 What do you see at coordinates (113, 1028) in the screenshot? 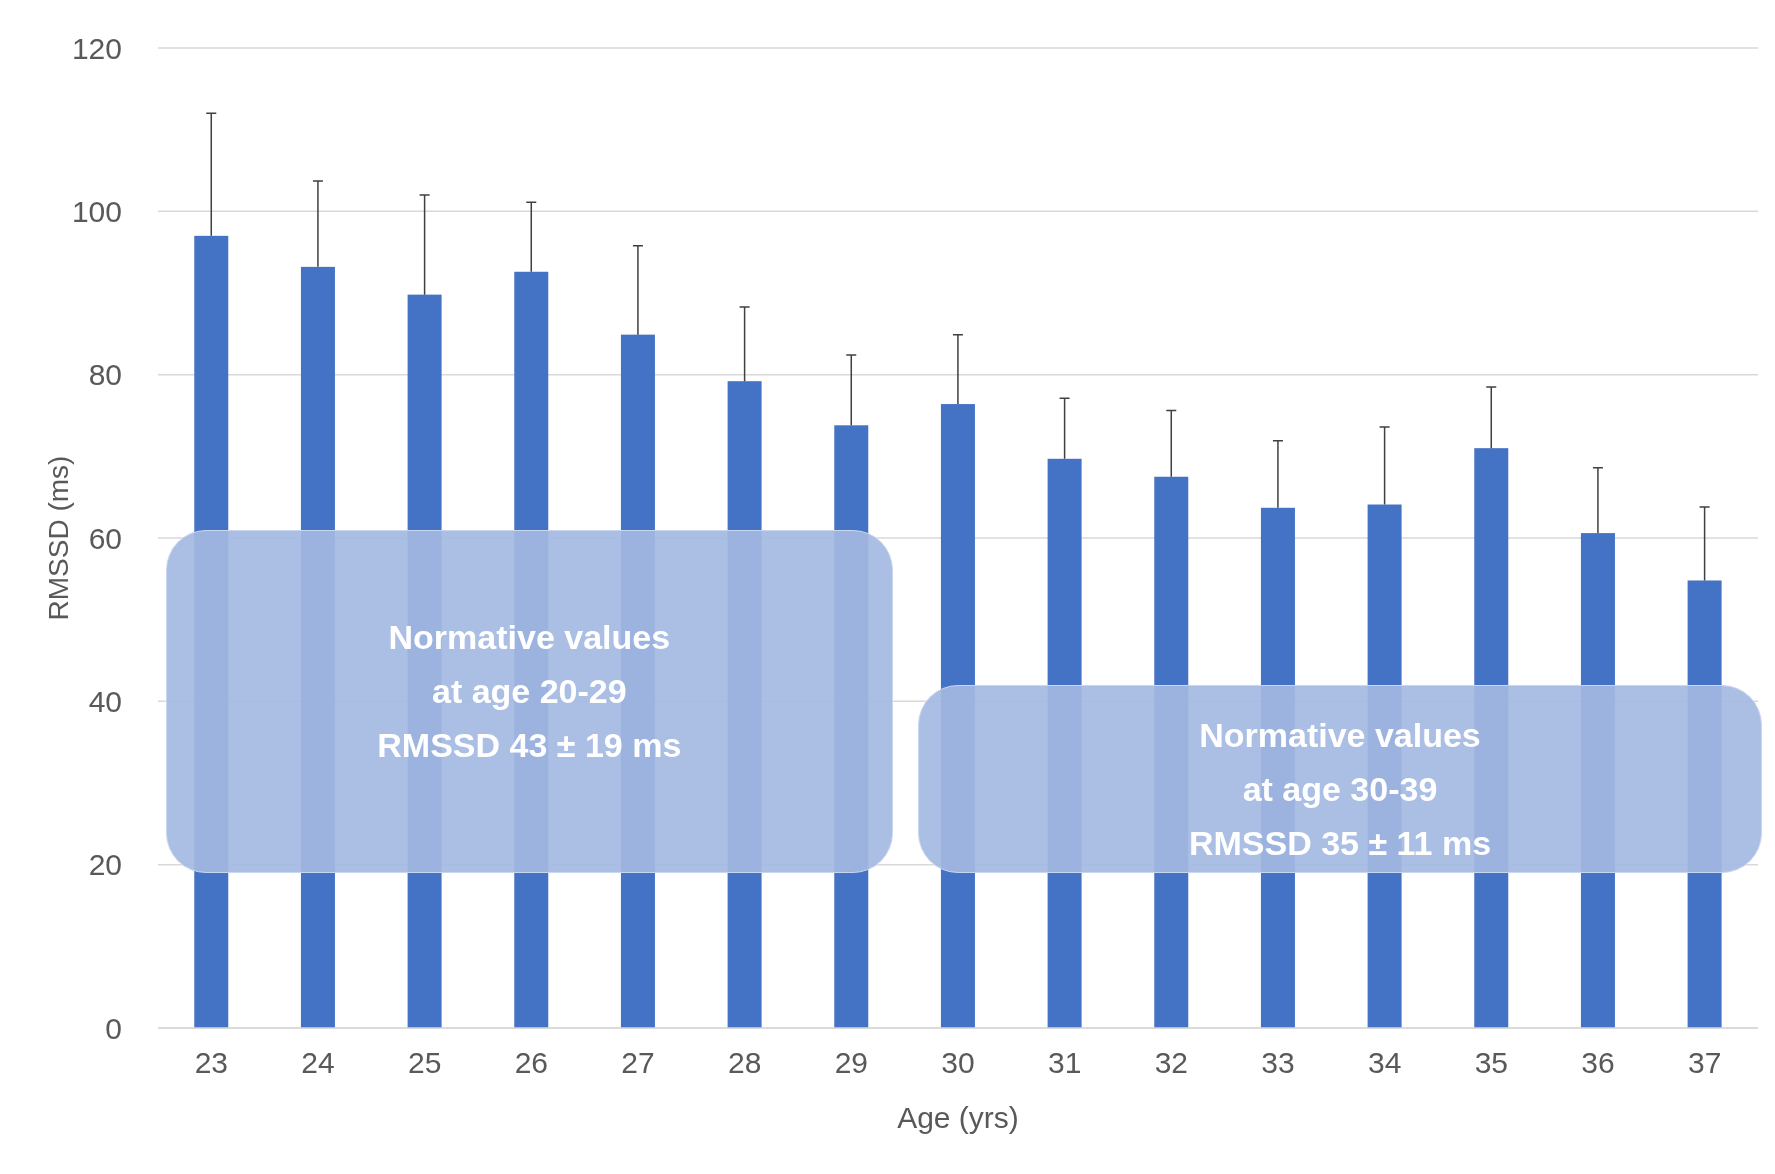
I see `y-tick-label: 0` at bounding box center [113, 1028].